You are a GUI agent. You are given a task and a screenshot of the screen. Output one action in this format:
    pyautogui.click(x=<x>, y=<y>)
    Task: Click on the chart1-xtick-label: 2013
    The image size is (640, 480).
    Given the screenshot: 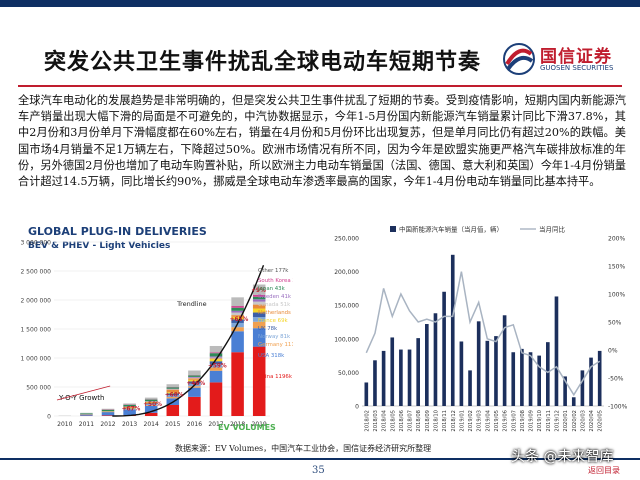 What is the action you would take?
    pyautogui.click(x=129, y=424)
    